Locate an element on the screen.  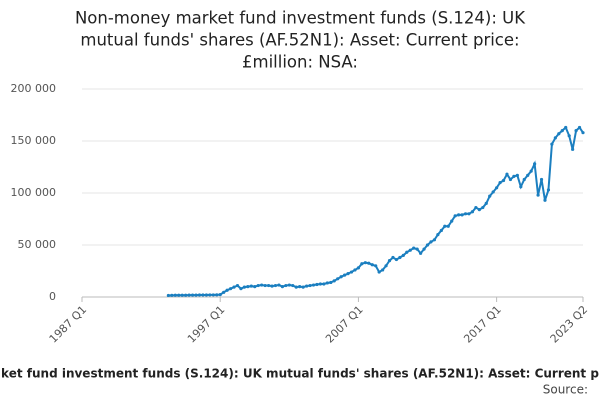
x-tick-label: 2007 Q1 is located at coordinates (344, 324).